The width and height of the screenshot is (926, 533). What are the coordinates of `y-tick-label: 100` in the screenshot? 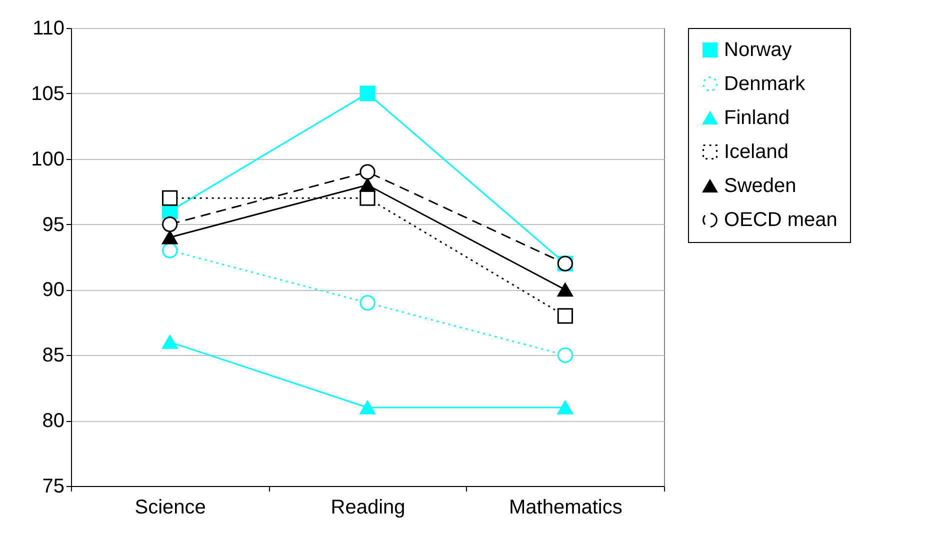 It's located at (47, 159).